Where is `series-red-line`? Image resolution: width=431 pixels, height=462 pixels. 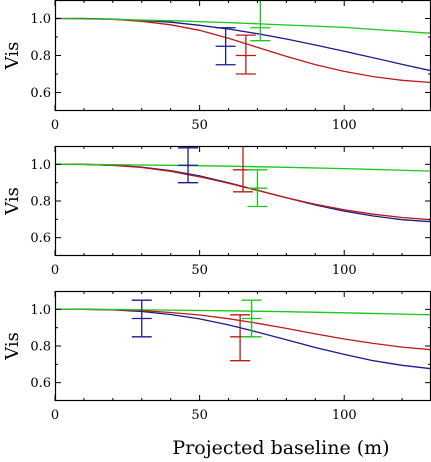
series-red-line is located at coordinates (243, 50).